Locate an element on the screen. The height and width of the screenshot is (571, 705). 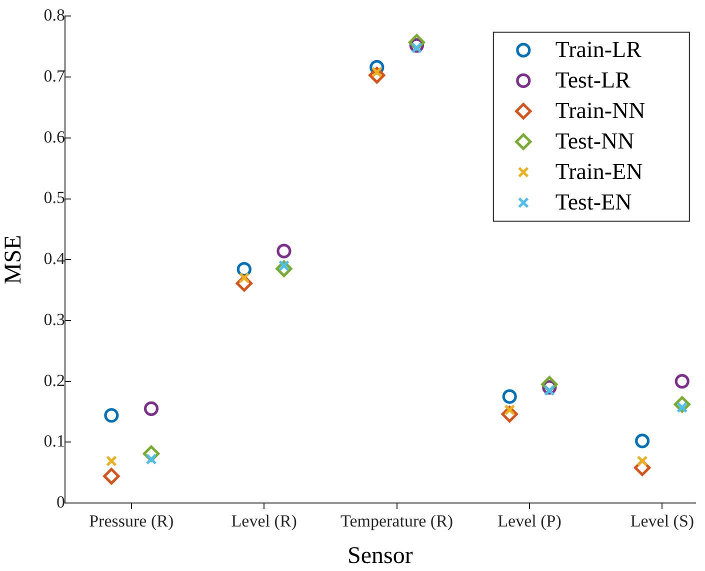
legend-label: Test-NN is located at coordinates (595, 141).